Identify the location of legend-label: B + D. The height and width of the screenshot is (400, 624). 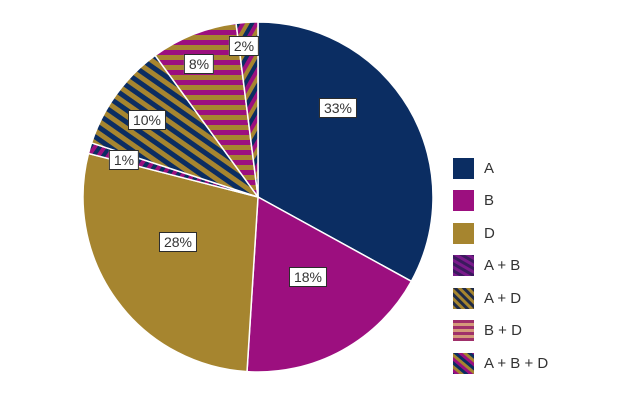
(503, 331).